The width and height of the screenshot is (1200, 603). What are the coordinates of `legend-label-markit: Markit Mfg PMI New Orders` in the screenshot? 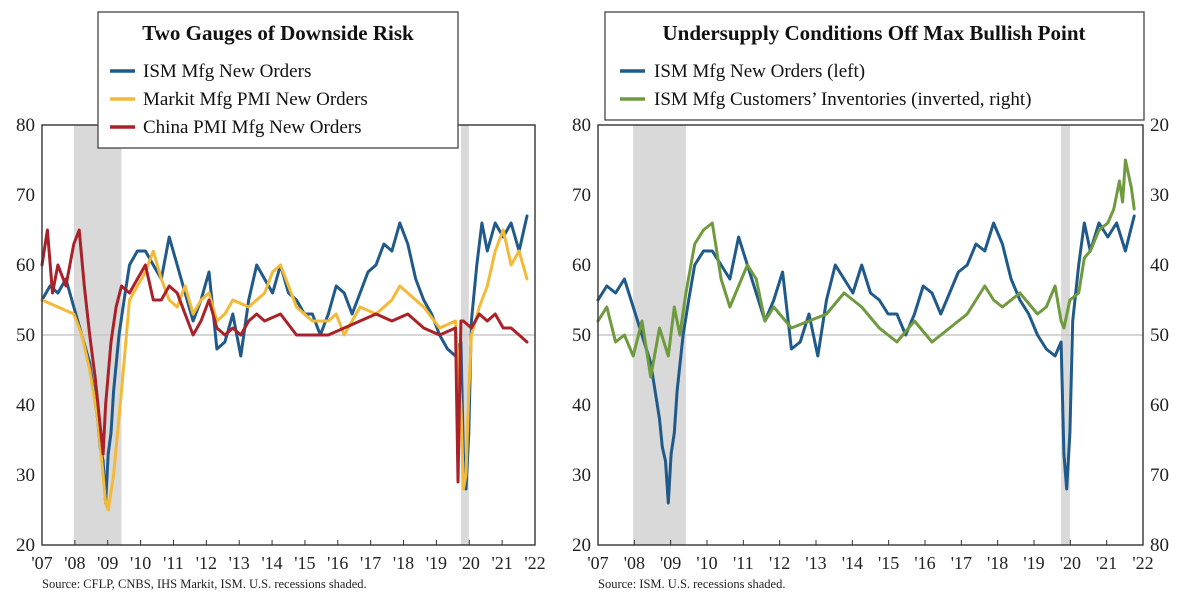 It's located at (255, 99).